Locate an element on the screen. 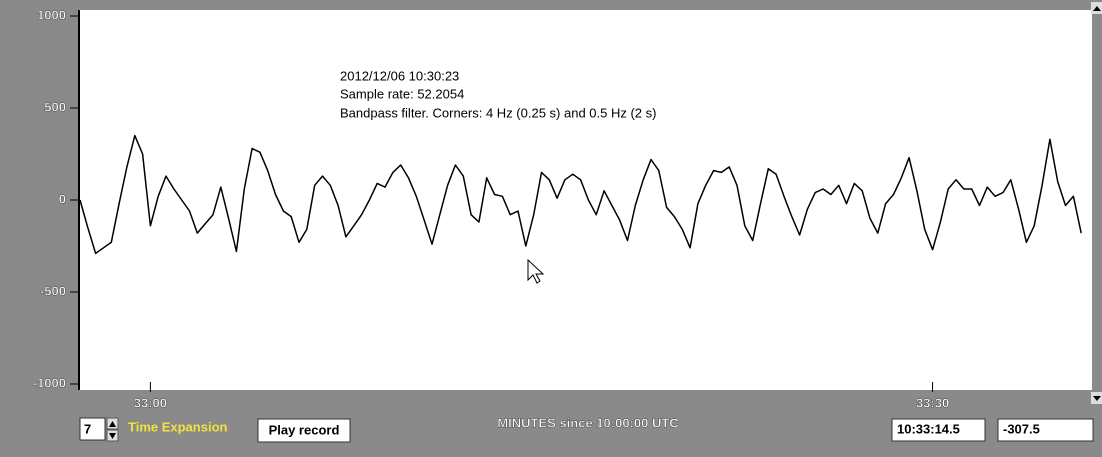 Image resolution: width=1102 pixels, height=457 pixels. y-tick-label: 0 is located at coordinates (62, 198).